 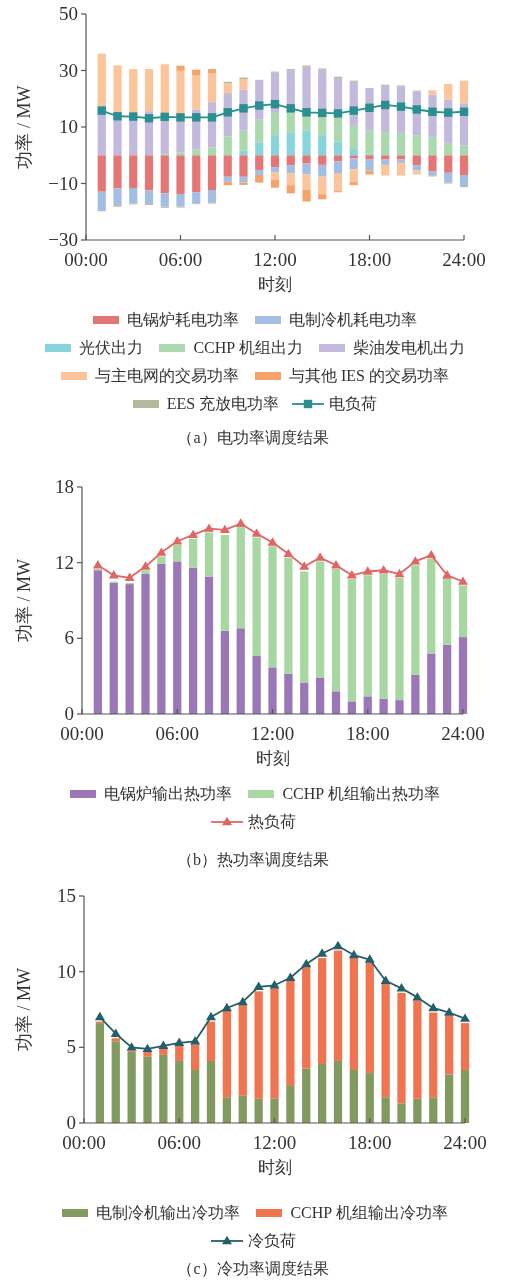 What do you see at coordinates (66, 895) in the screenshot?
I see `y-tick-label: 15` at bounding box center [66, 895].